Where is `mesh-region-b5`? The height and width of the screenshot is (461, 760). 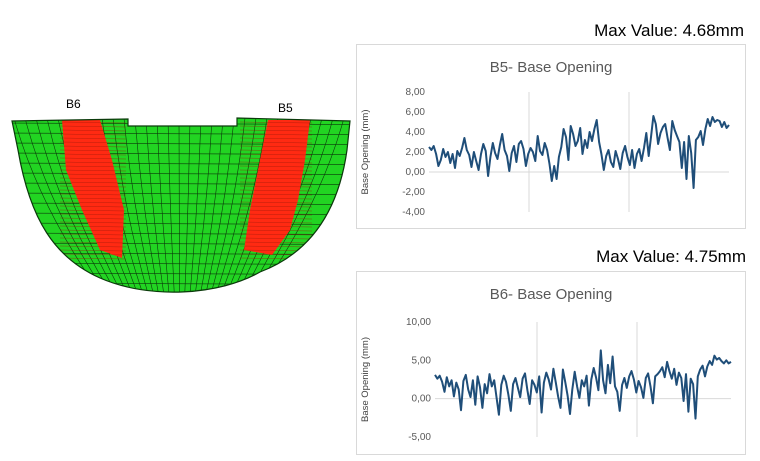 mesh-region-b5 is located at coordinates (277, 187).